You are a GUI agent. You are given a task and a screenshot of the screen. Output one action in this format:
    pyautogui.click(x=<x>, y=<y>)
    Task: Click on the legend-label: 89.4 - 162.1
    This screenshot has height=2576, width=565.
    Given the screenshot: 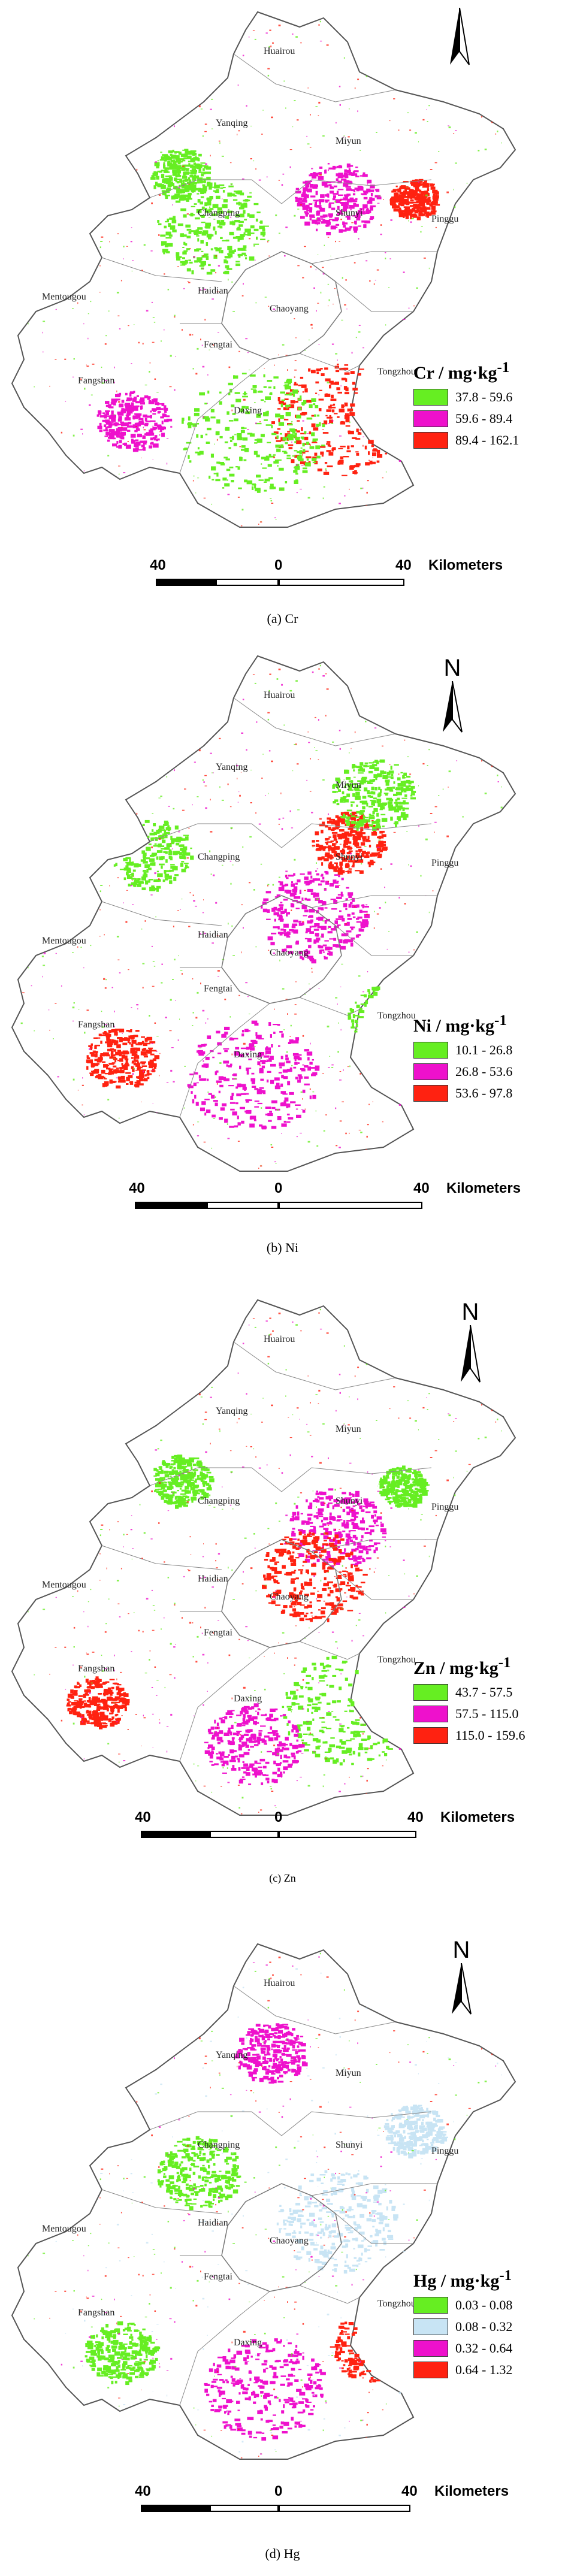 What is the action you would take?
    pyautogui.click(x=487, y=440)
    